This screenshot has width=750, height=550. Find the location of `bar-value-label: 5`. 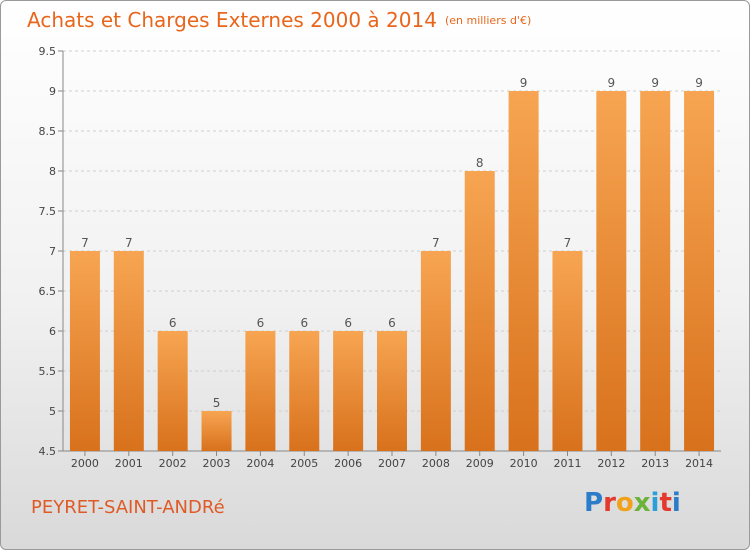

bar-value-label: 5 is located at coordinates (217, 403).